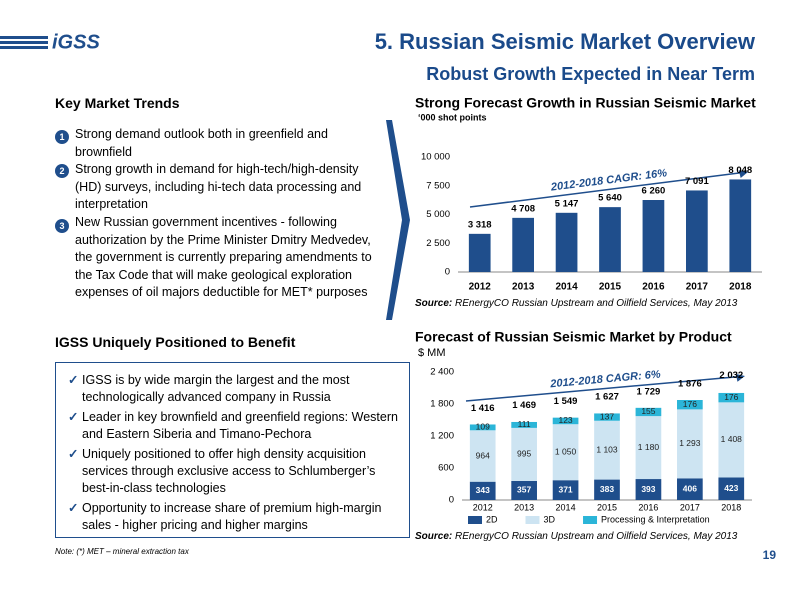 This screenshot has height=598, width=800. Describe the element at coordinates (62, 226) in the screenshot. I see `item-number: 3` at that location.